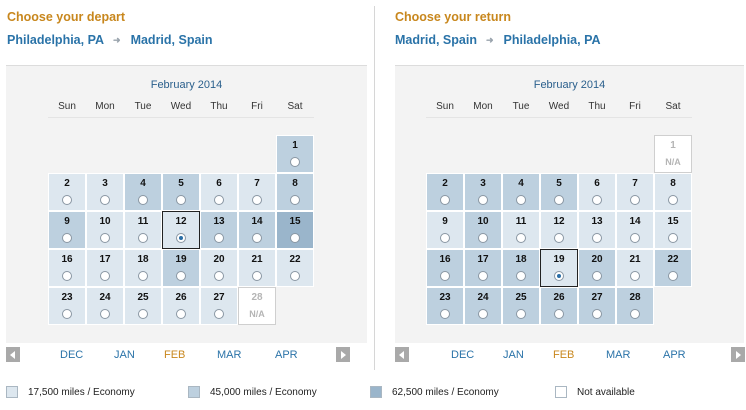  Describe the element at coordinates (181, 306) in the screenshot. I see `day-cell: 26` at that location.